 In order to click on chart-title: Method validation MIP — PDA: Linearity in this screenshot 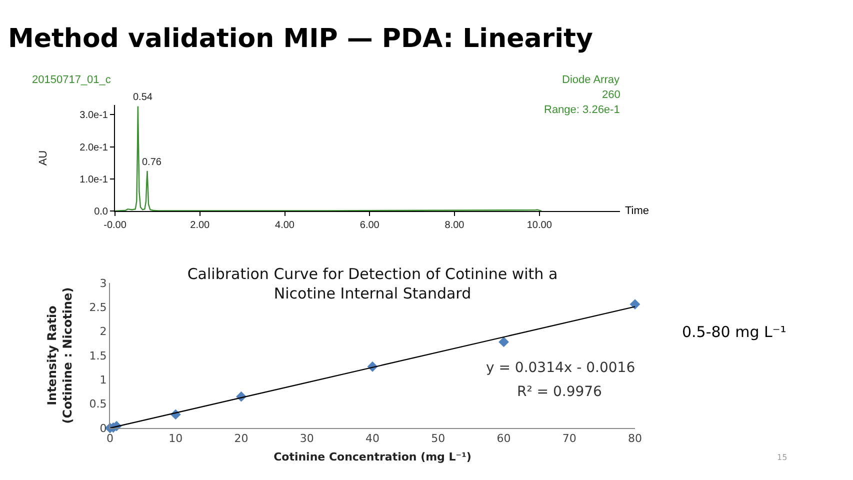, I will do `click(300, 39)`.